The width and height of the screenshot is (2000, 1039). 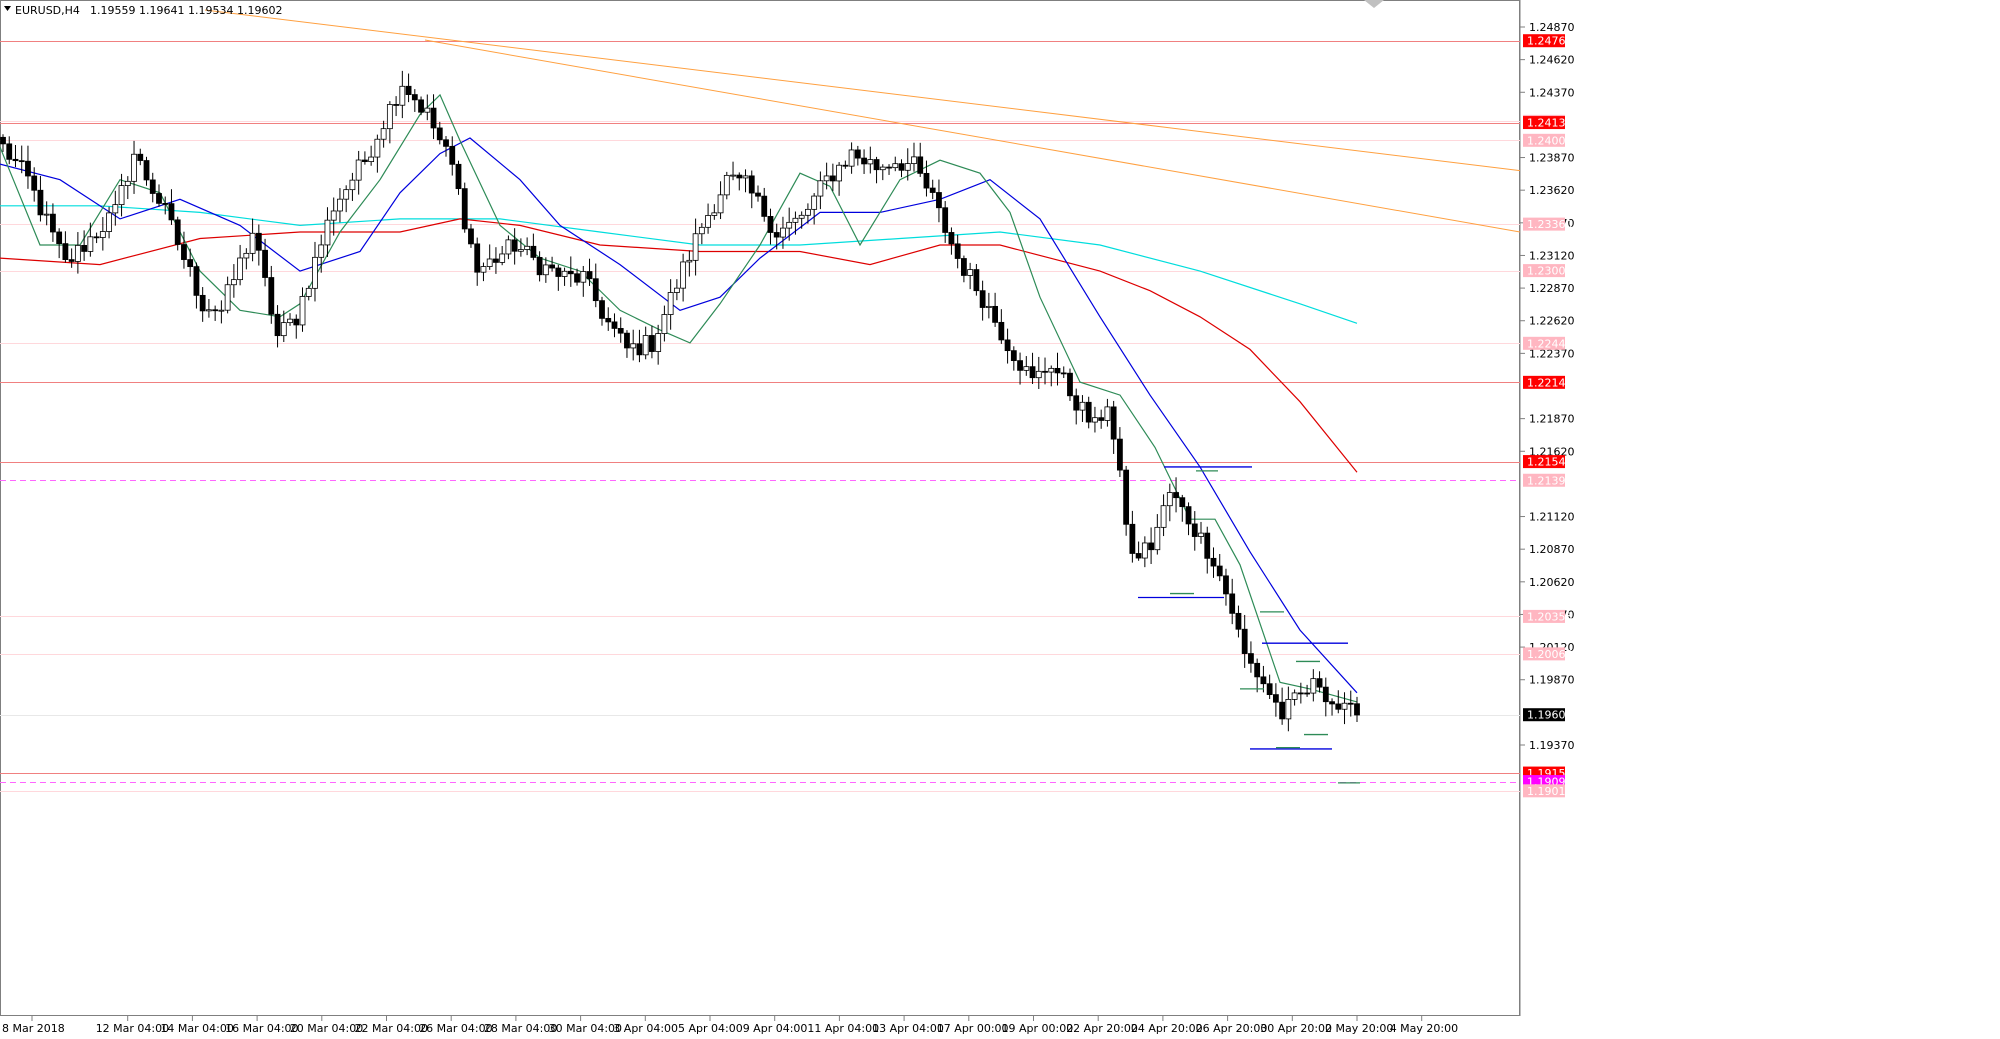 I want to click on price-badge-label: 1.21398, so click(x=1550, y=480).